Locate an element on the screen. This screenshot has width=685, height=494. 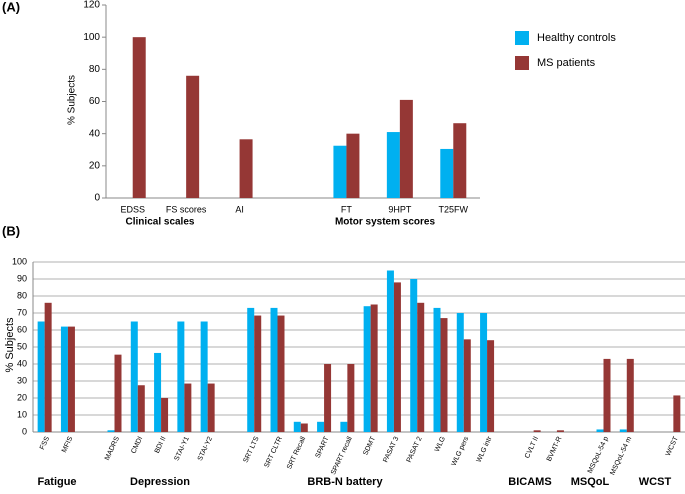
x-tick-label: STAI-Y2 is located at coordinates (205, 449).